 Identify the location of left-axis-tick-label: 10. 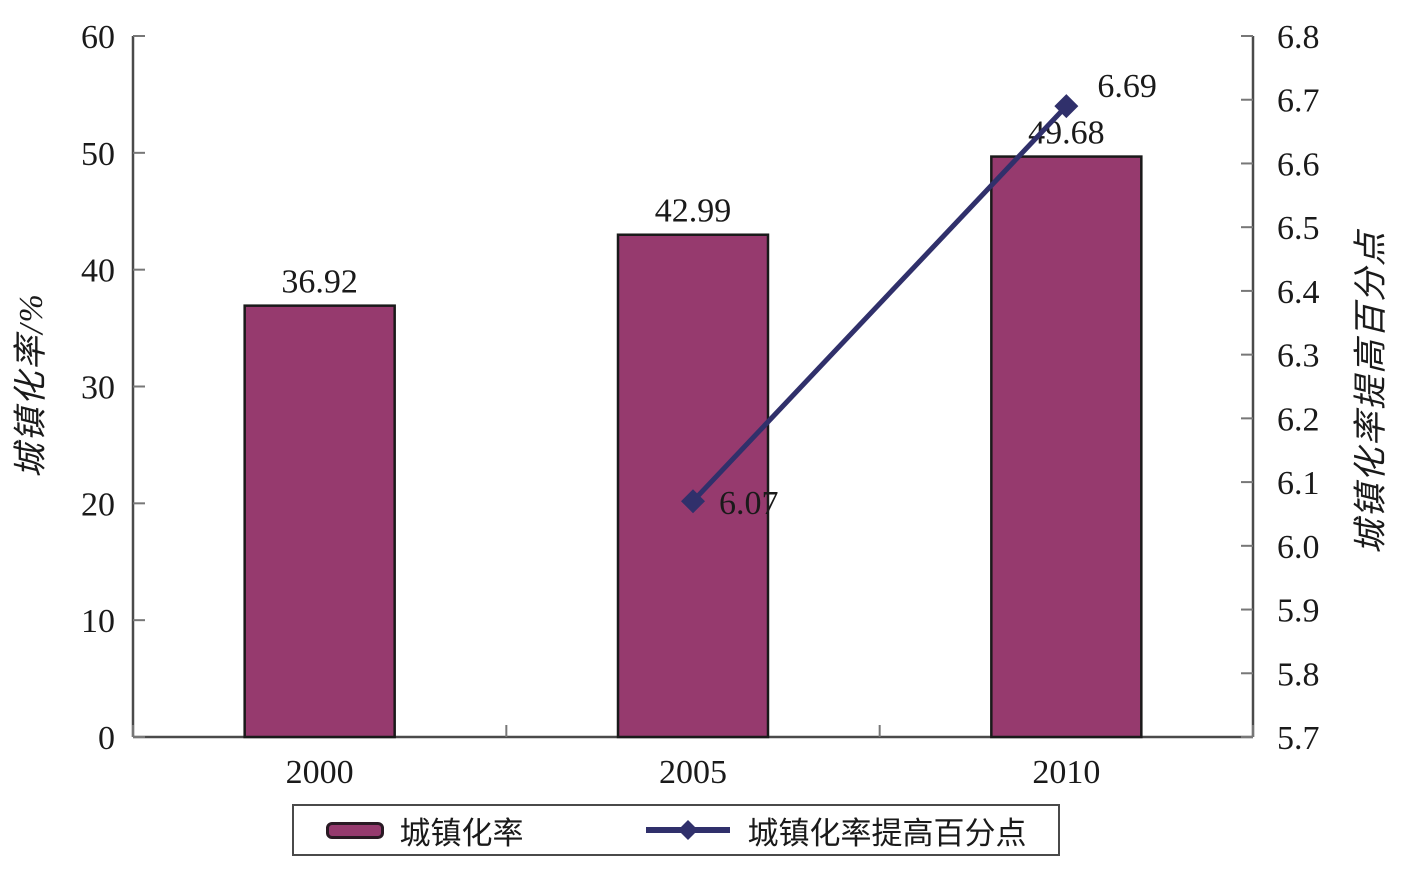
(98, 621).